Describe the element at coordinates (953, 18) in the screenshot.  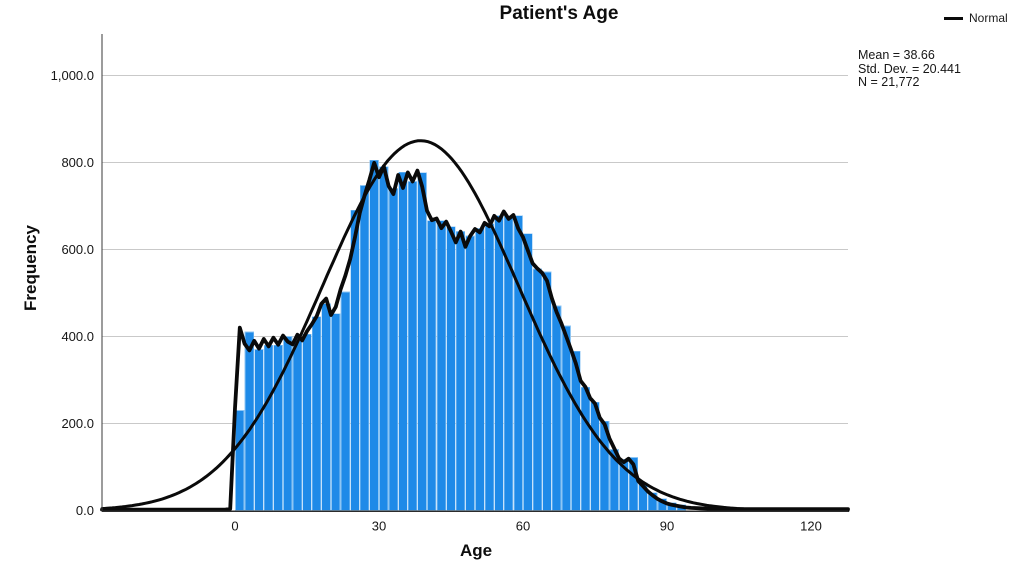
I see `normal-curve-legend-line-icon` at that location.